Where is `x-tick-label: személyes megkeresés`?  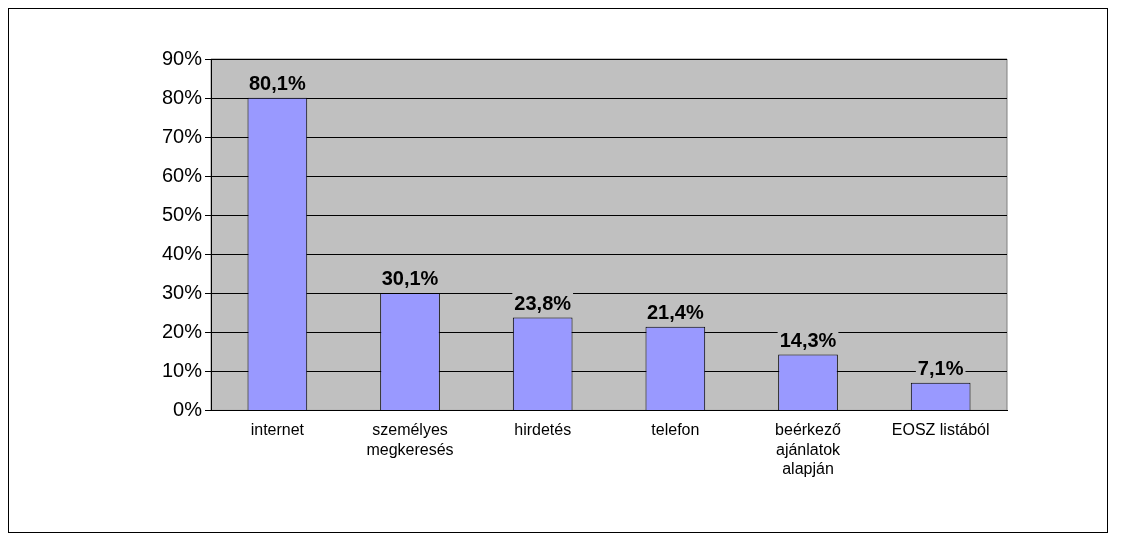 x-tick-label: személyes megkeresés is located at coordinates (410, 439).